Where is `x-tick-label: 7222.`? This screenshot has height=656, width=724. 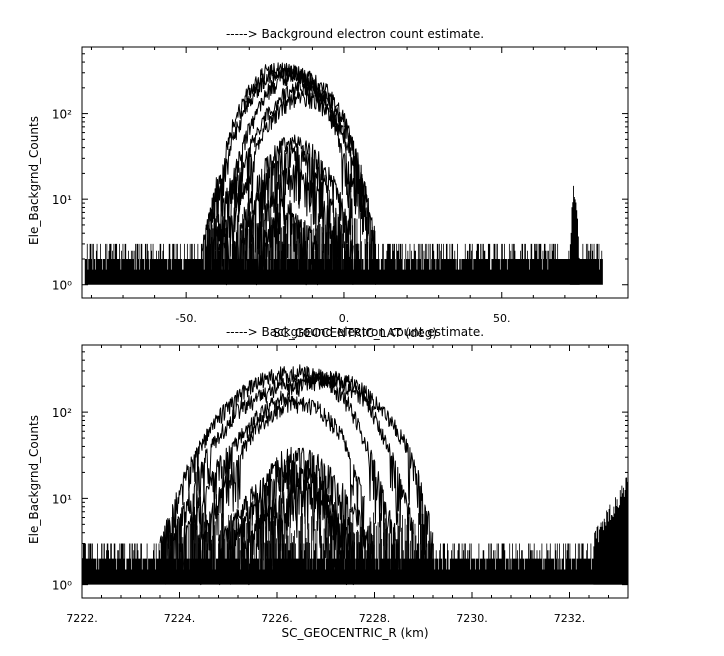 x-tick-label: 7222. is located at coordinates (82, 618).